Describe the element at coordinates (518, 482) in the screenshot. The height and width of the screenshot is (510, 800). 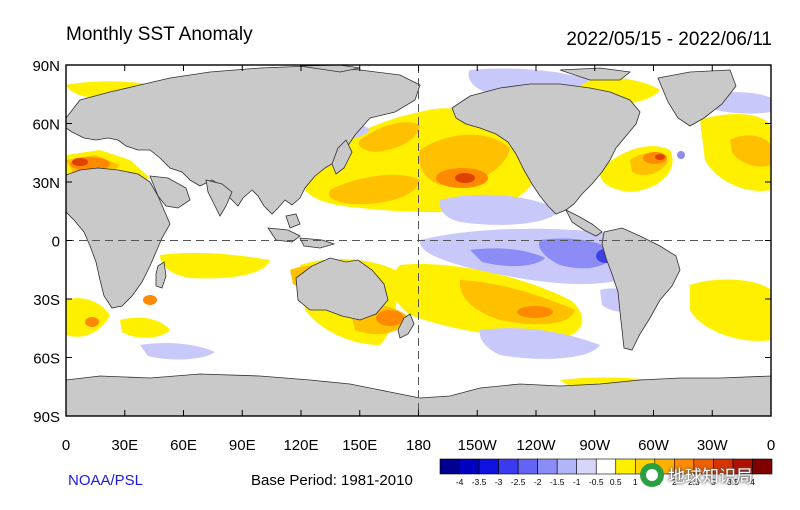
I see `colorbar-label: -2.5` at that location.